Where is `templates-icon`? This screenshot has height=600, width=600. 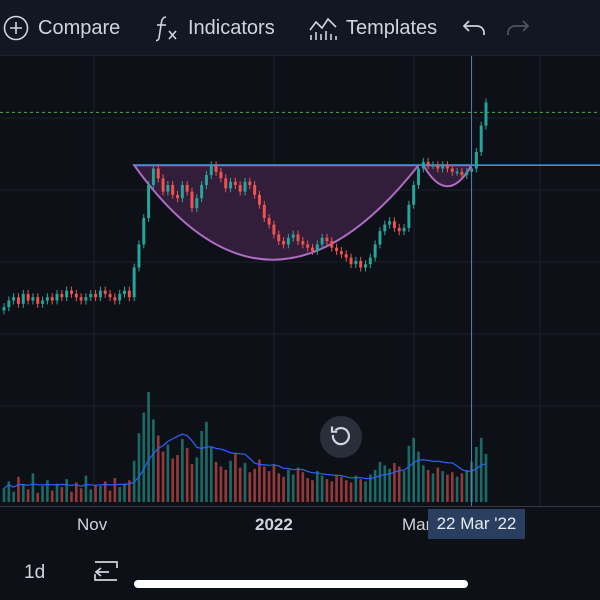 templates-icon is located at coordinates (323, 28).